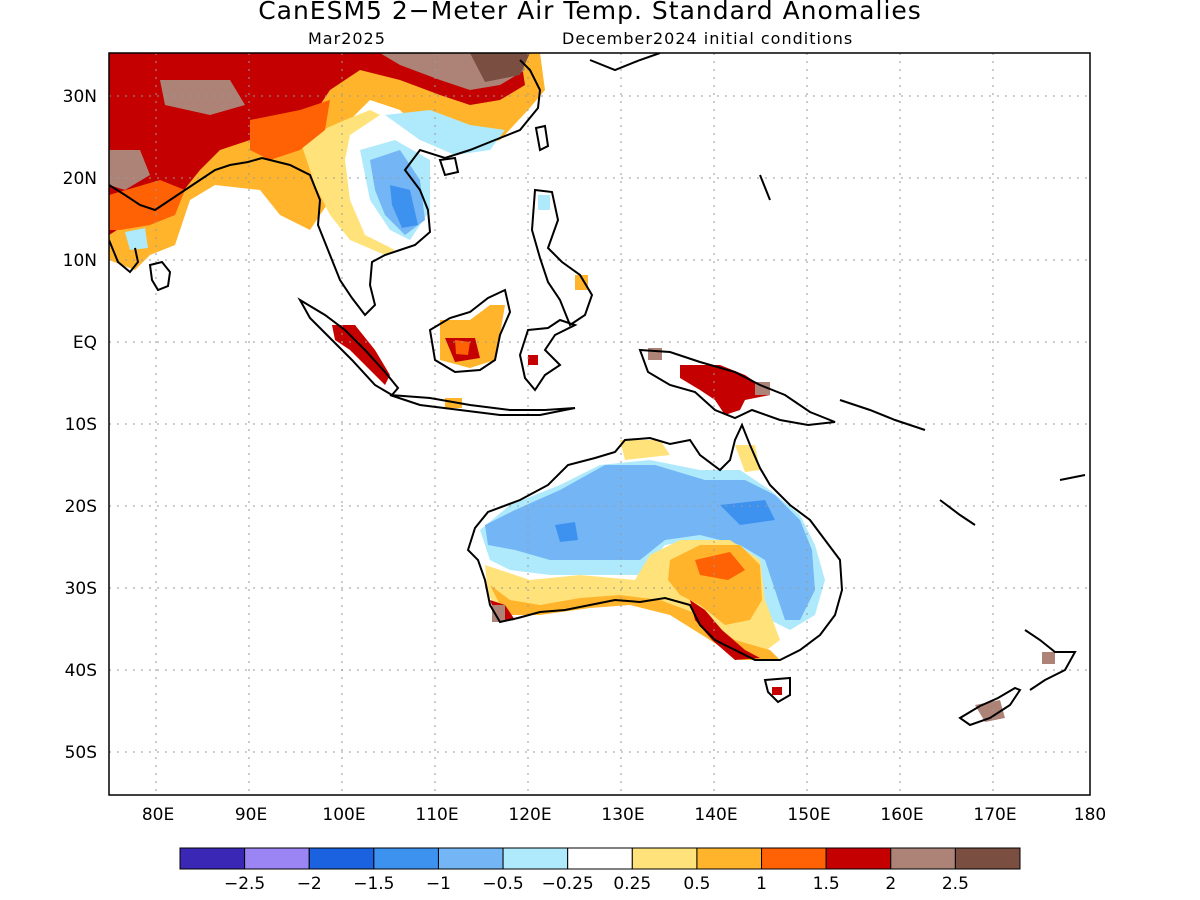  I want to click on lat-label-30n: 30N, so click(80, 97).